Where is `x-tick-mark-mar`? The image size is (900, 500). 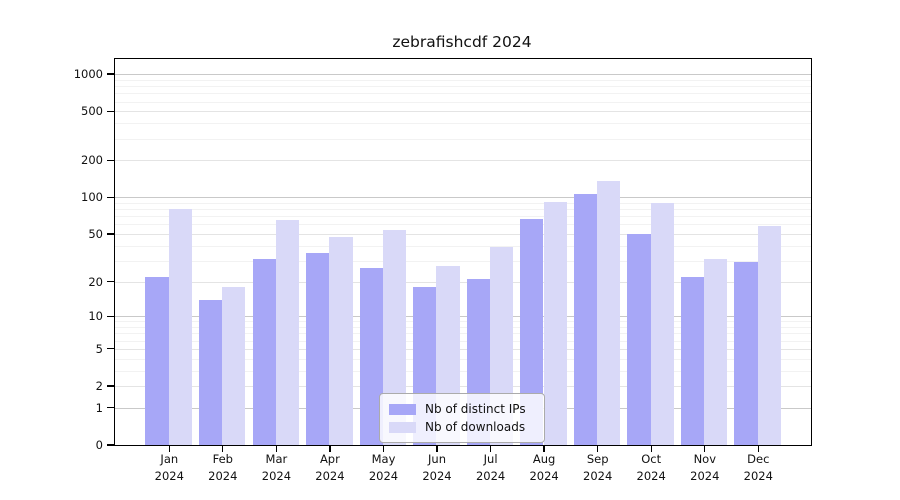 x-tick-mark-mar is located at coordinates (276, 449).